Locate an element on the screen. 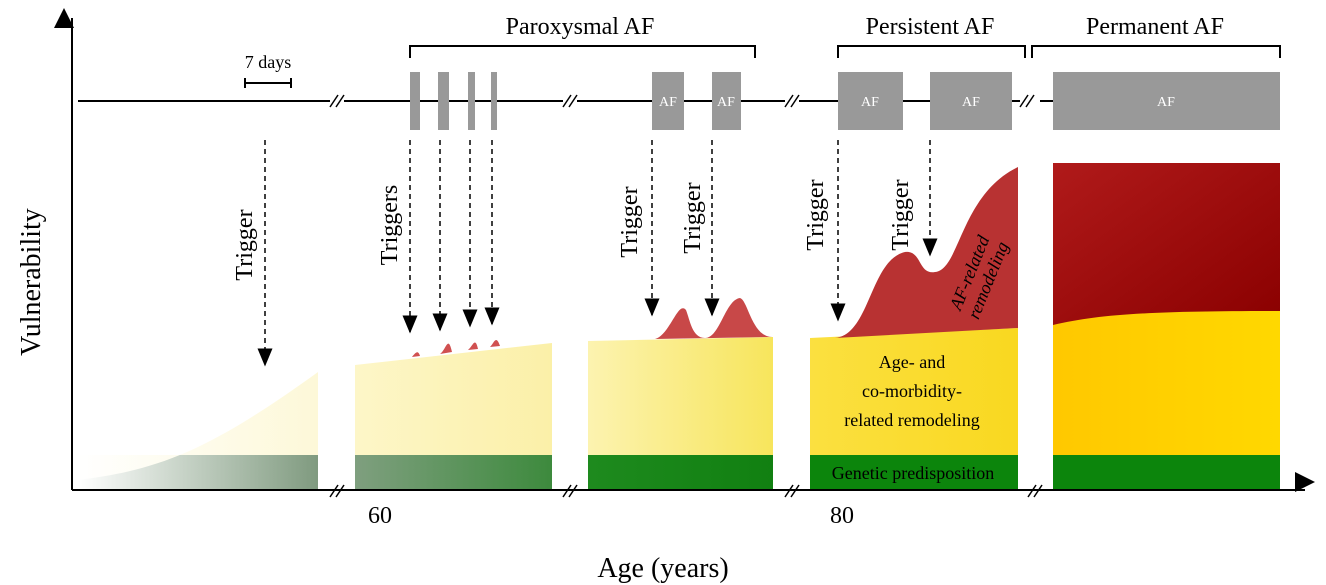  phase-label: Persistent AF is located at coordinates (930, 27).